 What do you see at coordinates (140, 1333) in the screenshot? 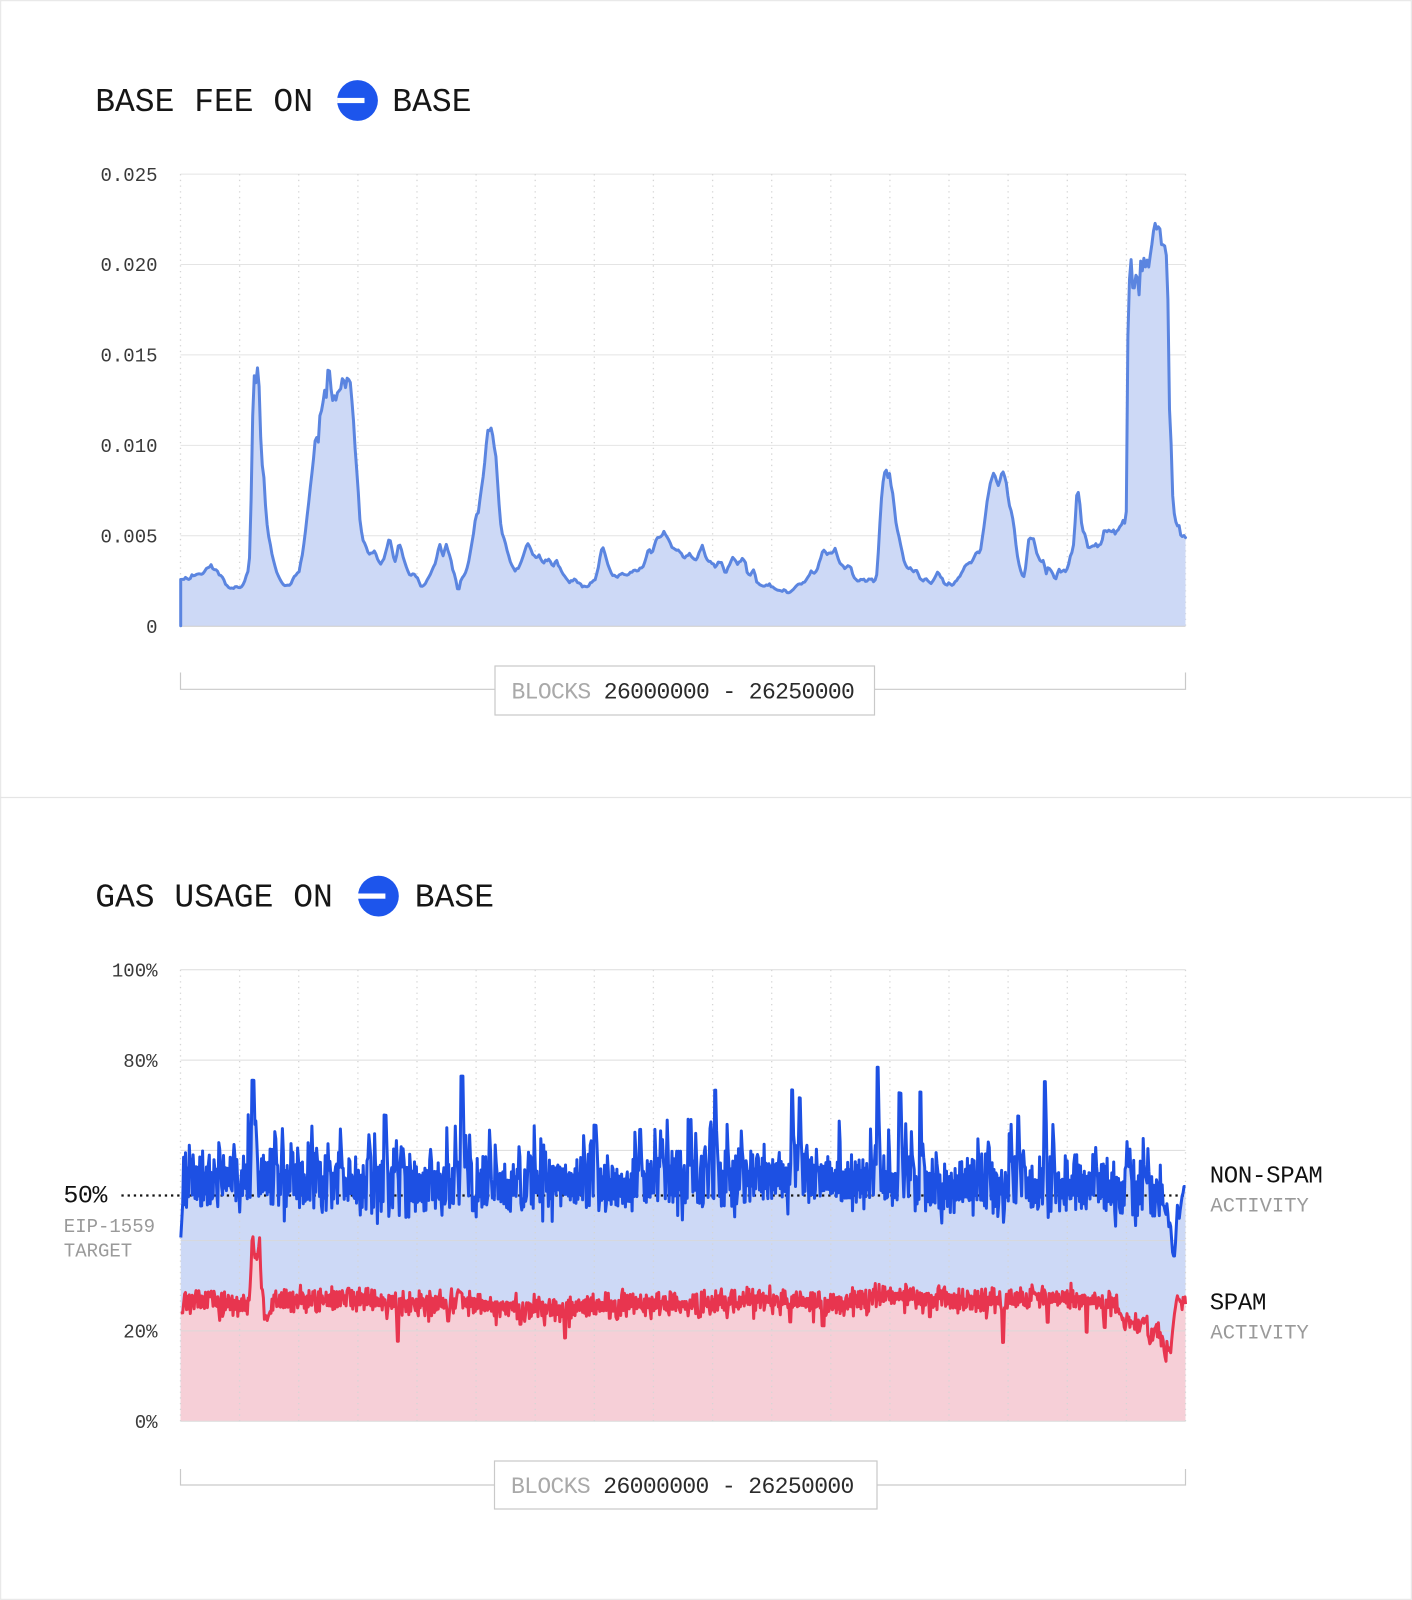
I see `svg-text: 20%` at bounding box center [140, 1333].